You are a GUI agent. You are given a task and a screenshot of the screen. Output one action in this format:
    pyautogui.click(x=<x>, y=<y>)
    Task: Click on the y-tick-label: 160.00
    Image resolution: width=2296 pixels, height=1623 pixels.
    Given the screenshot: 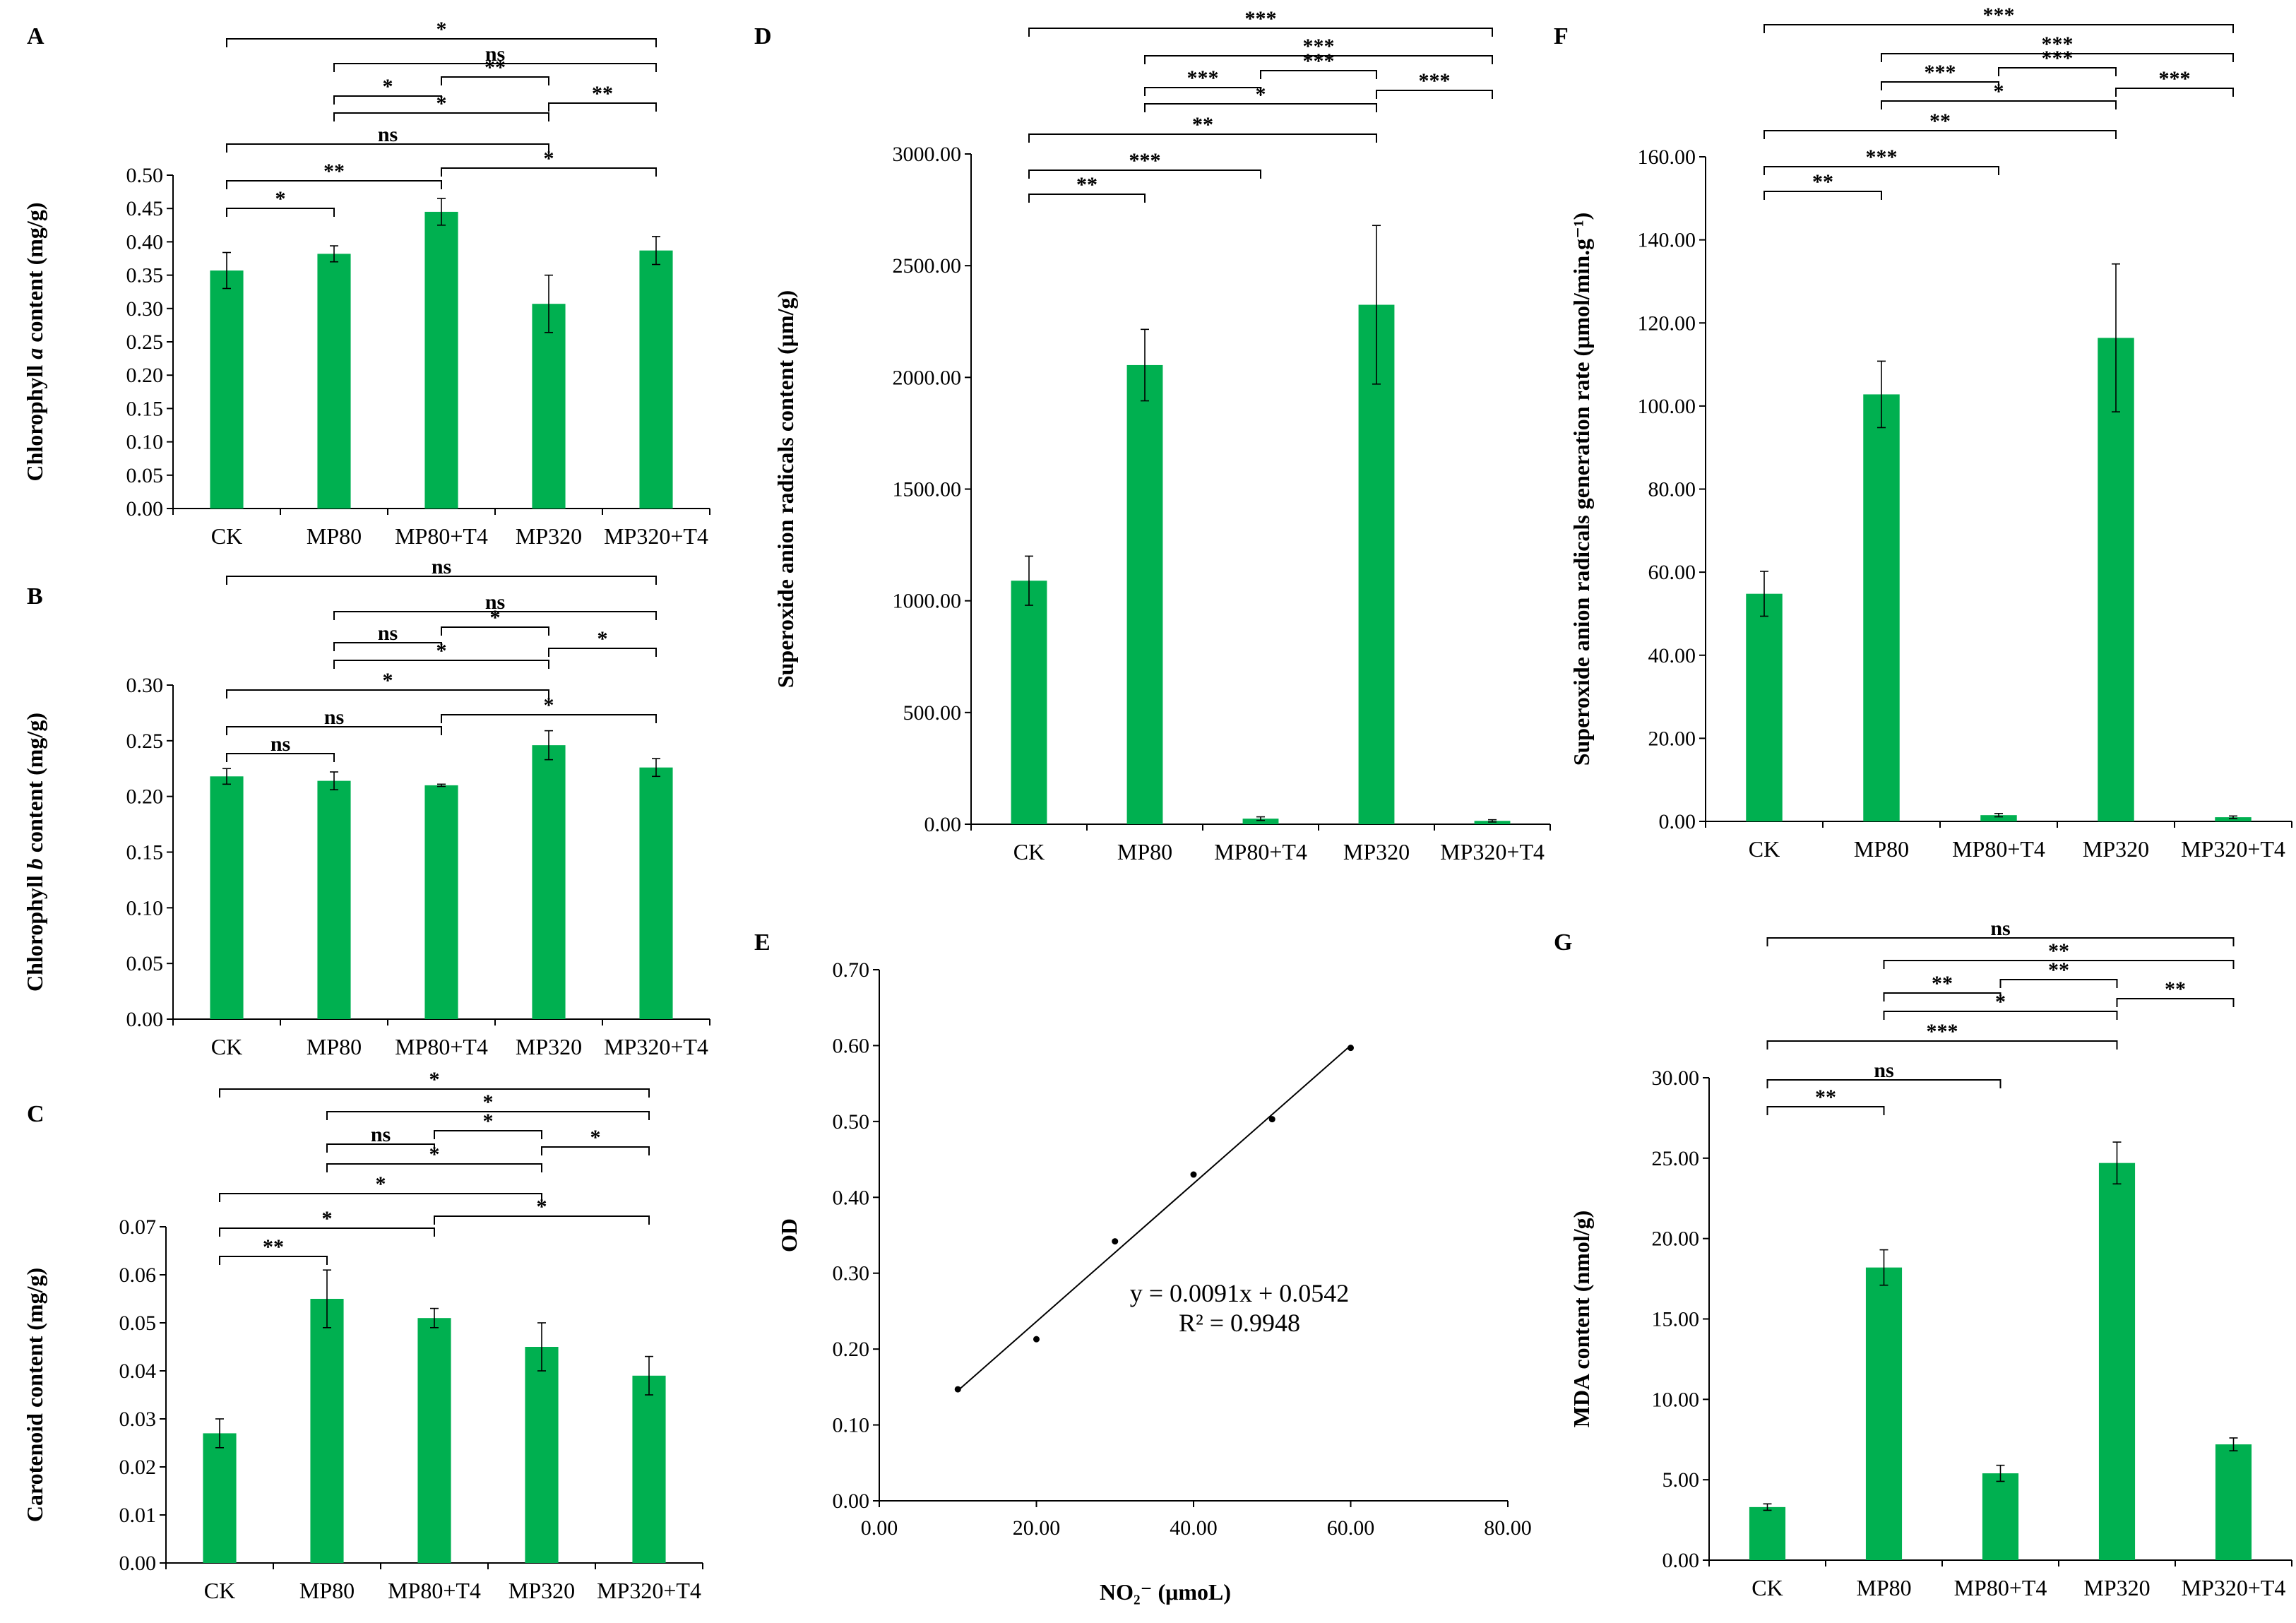 What is the action you would take?
    pyautogui.click(x=1667, y=157)
    